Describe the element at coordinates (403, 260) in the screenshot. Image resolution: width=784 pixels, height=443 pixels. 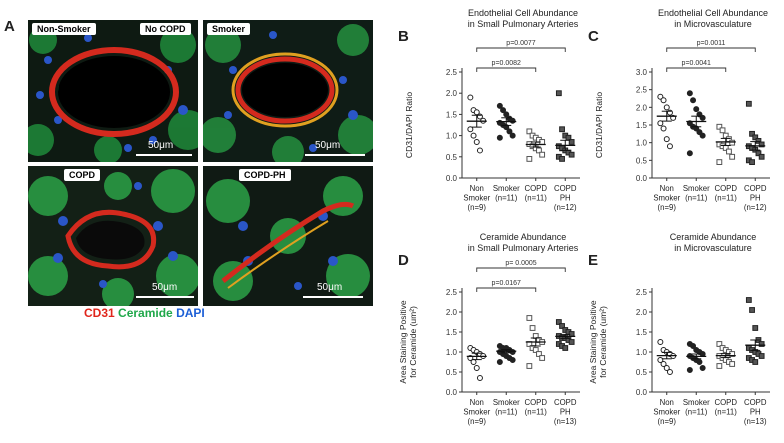
I see `panel-letter-d: D` at that location.